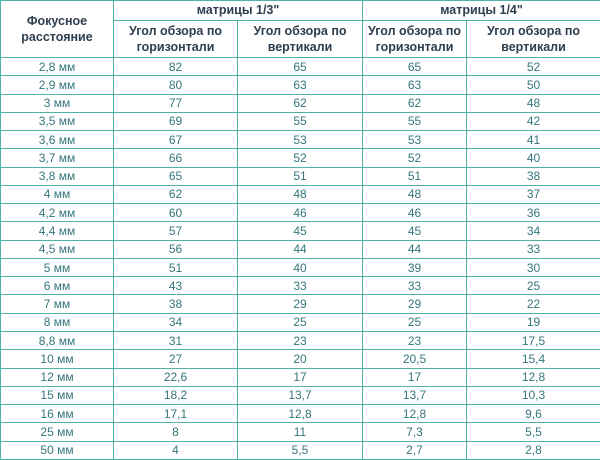 This screenshot has height=460, width=600. What do you see at coordinates (57, 377) in the screenshot?
I see `focal-length-cell: 12 мм` at bounding box center [57, 377].